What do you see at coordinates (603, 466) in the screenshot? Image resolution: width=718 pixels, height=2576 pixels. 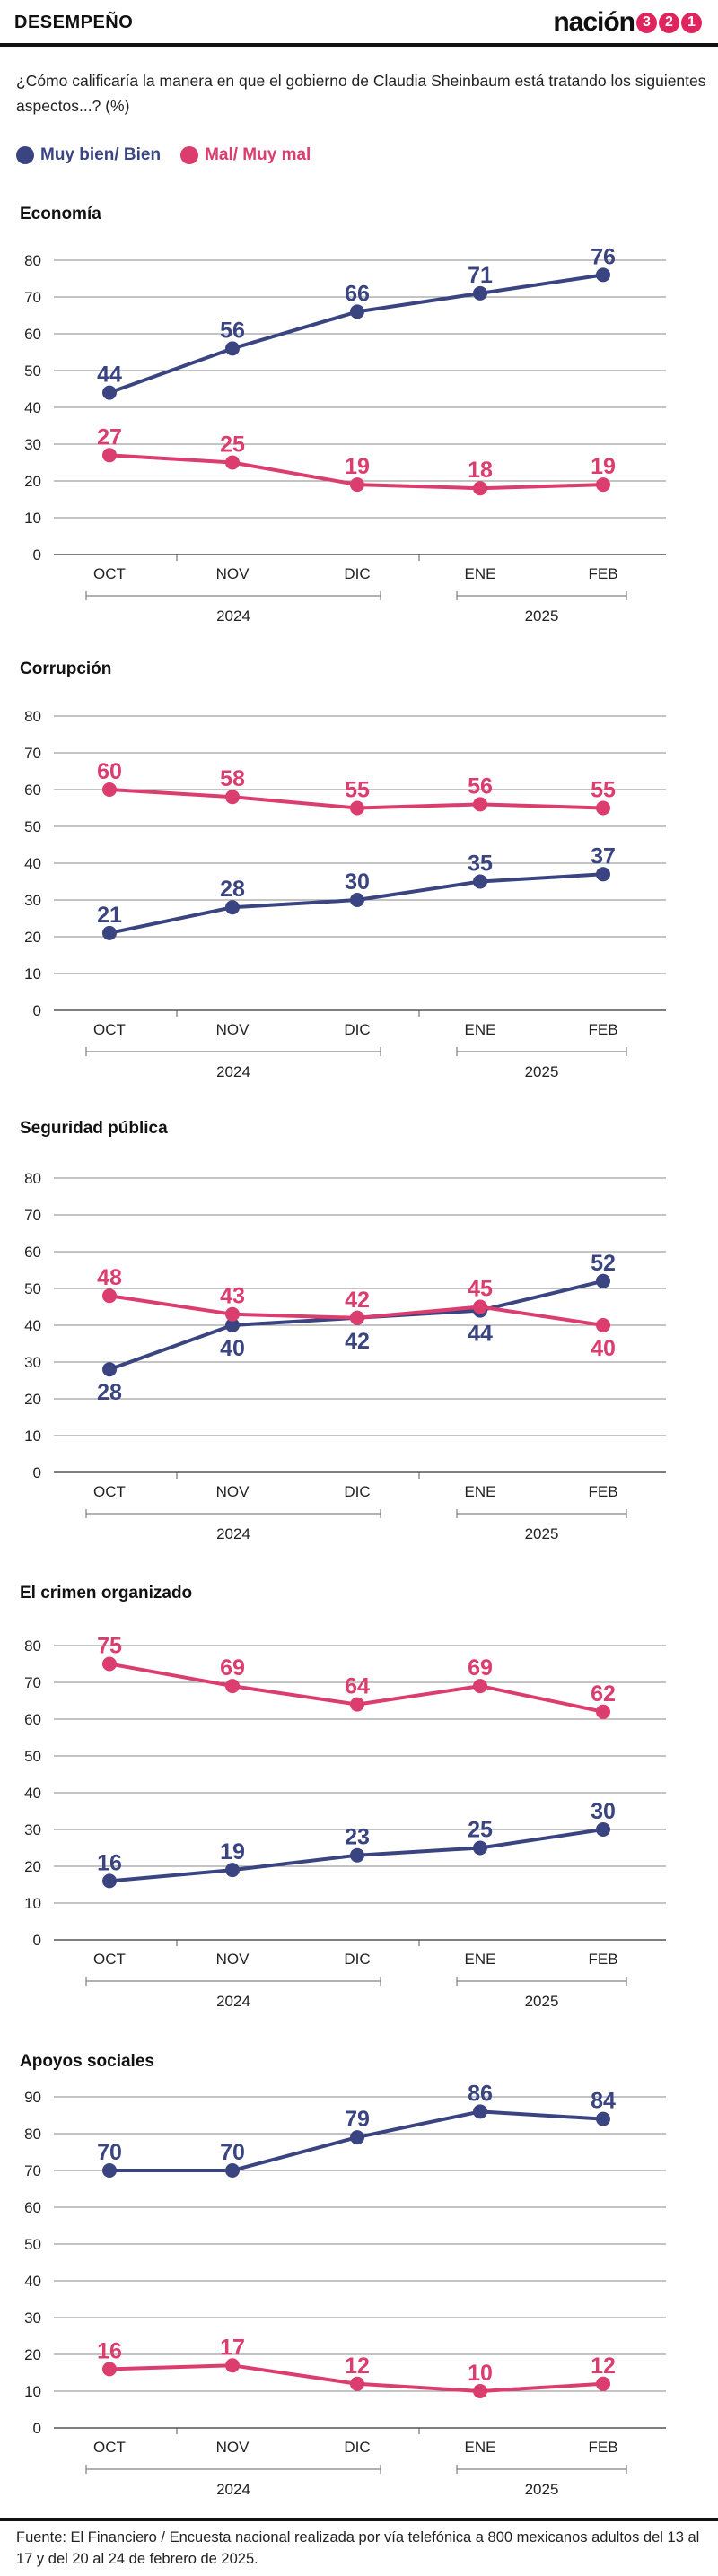 I see `data-label-negative: 19` at bounding box center [603, 466].